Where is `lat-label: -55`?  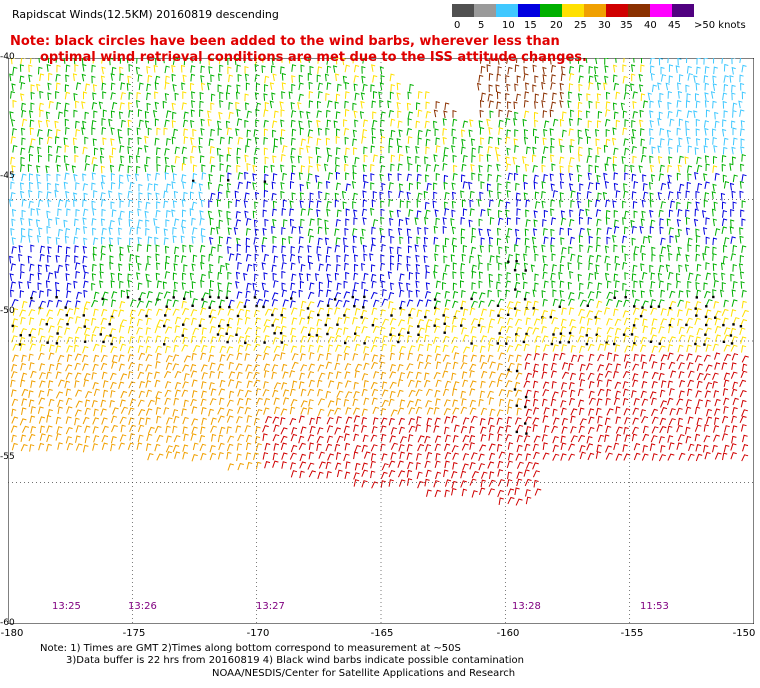
lat-label: -55 is located at coordinates (7, 457).